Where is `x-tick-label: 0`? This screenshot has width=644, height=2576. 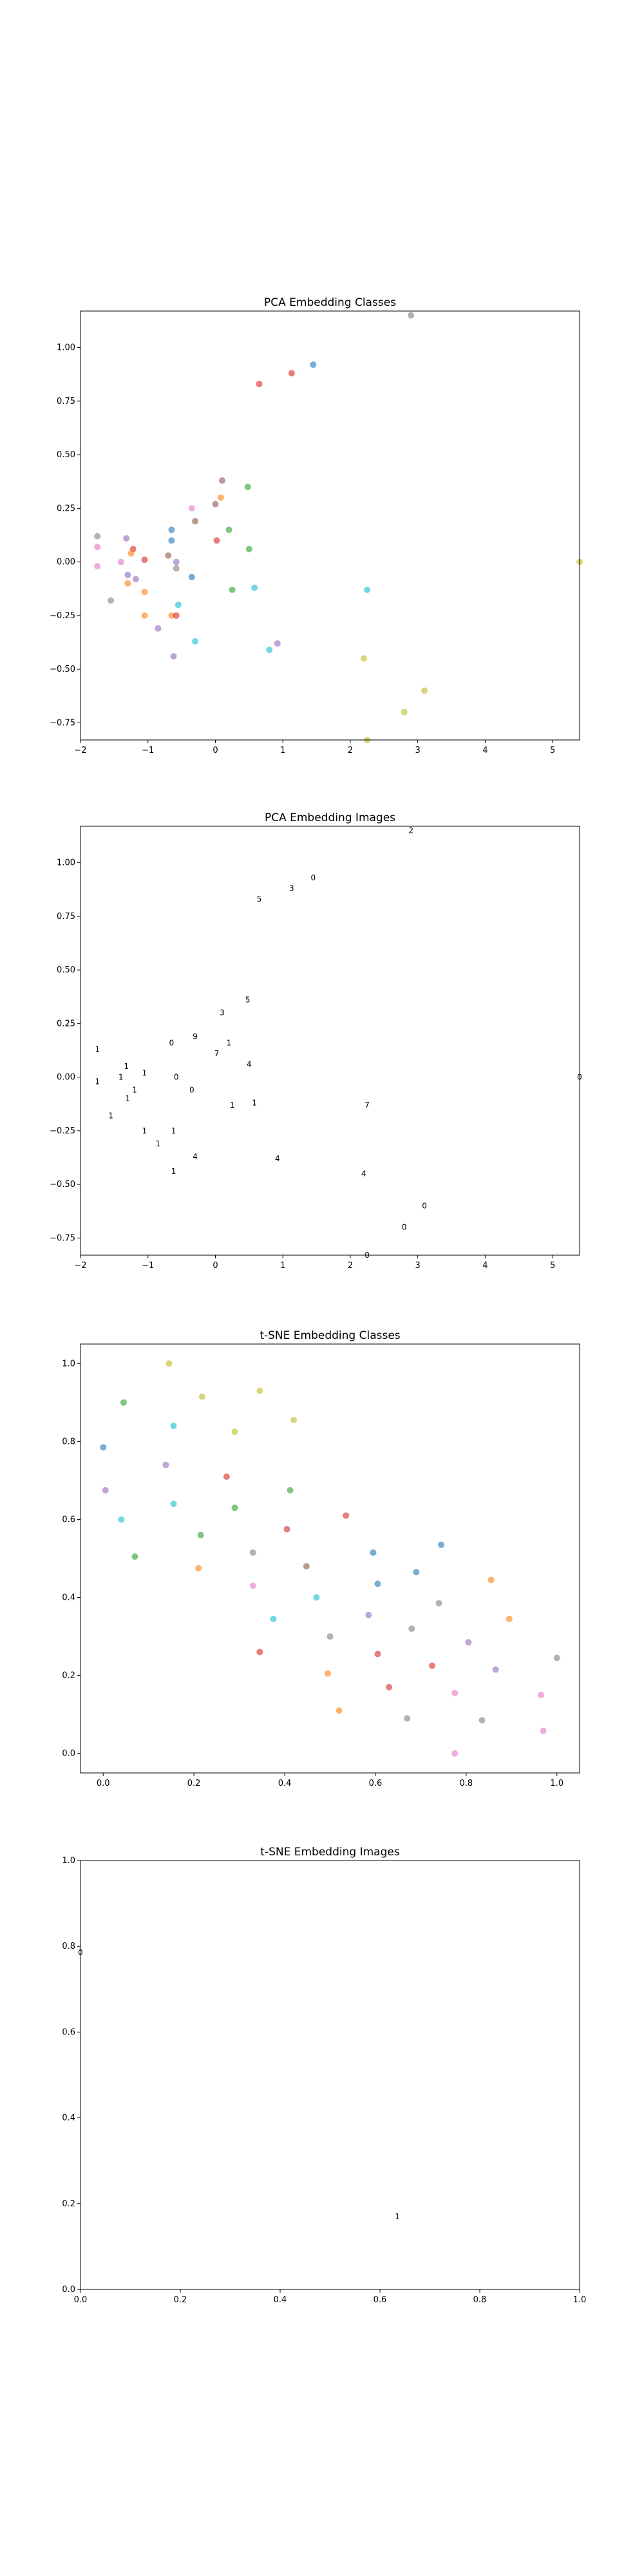 x-tick-label: 0 is located at coordinates (215, 1266).